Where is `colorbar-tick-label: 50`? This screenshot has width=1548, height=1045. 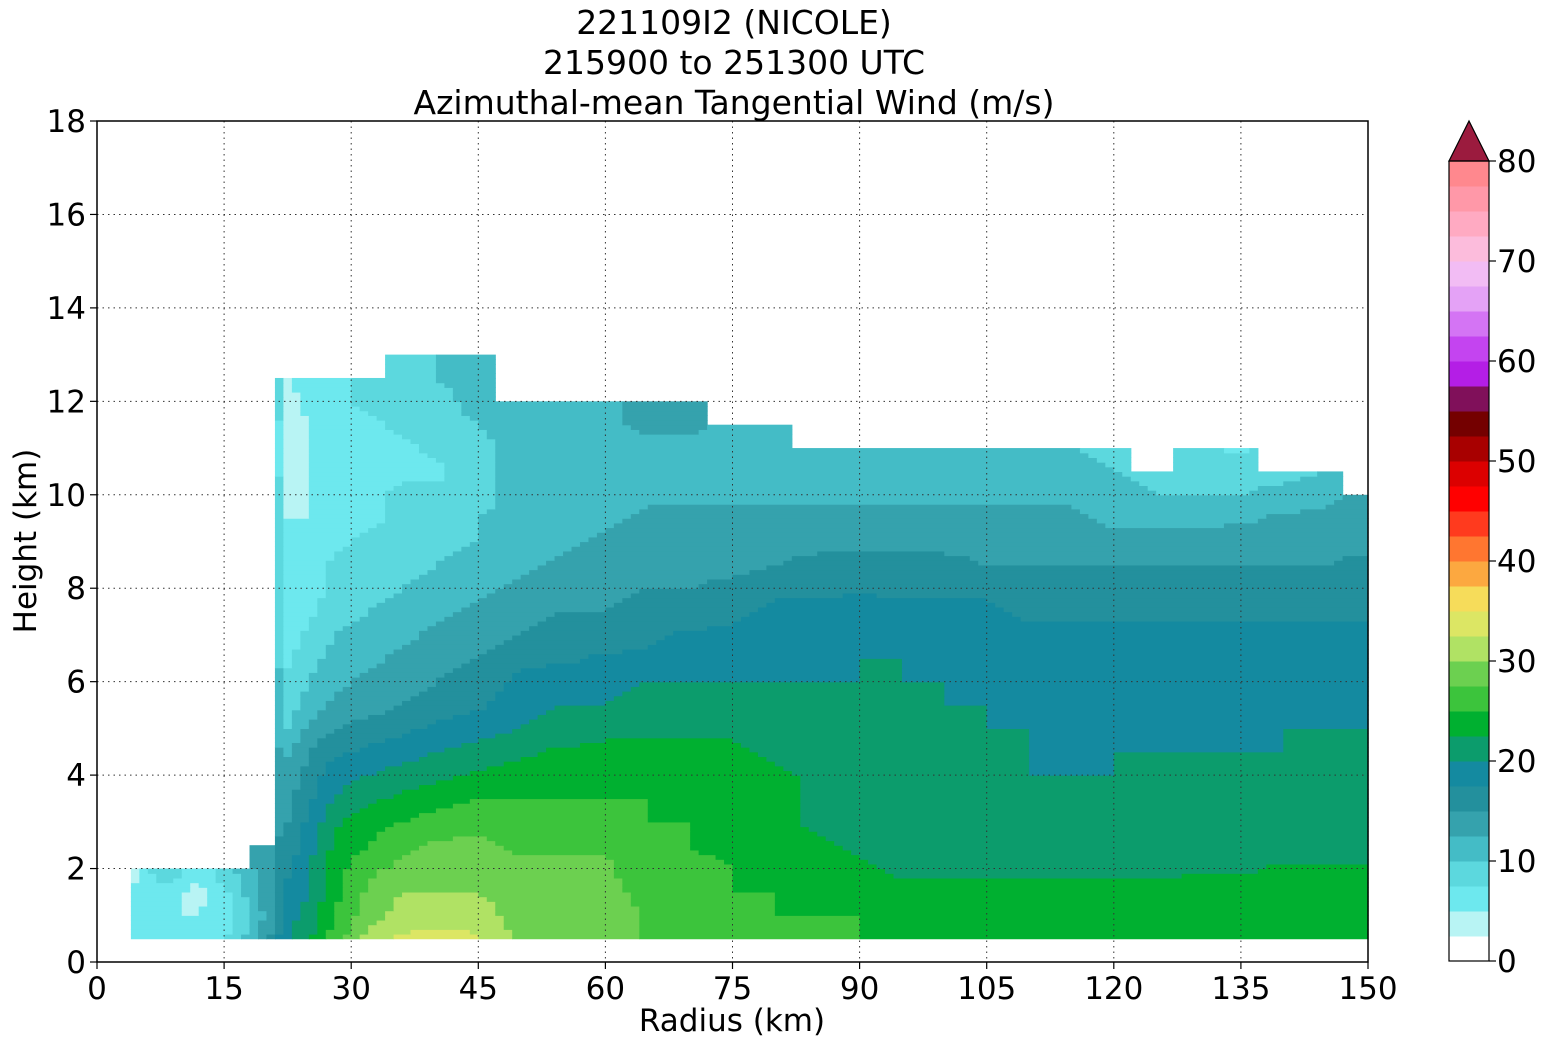 colorbar-tick-label: 50 is located at coordinates (1516, 462).